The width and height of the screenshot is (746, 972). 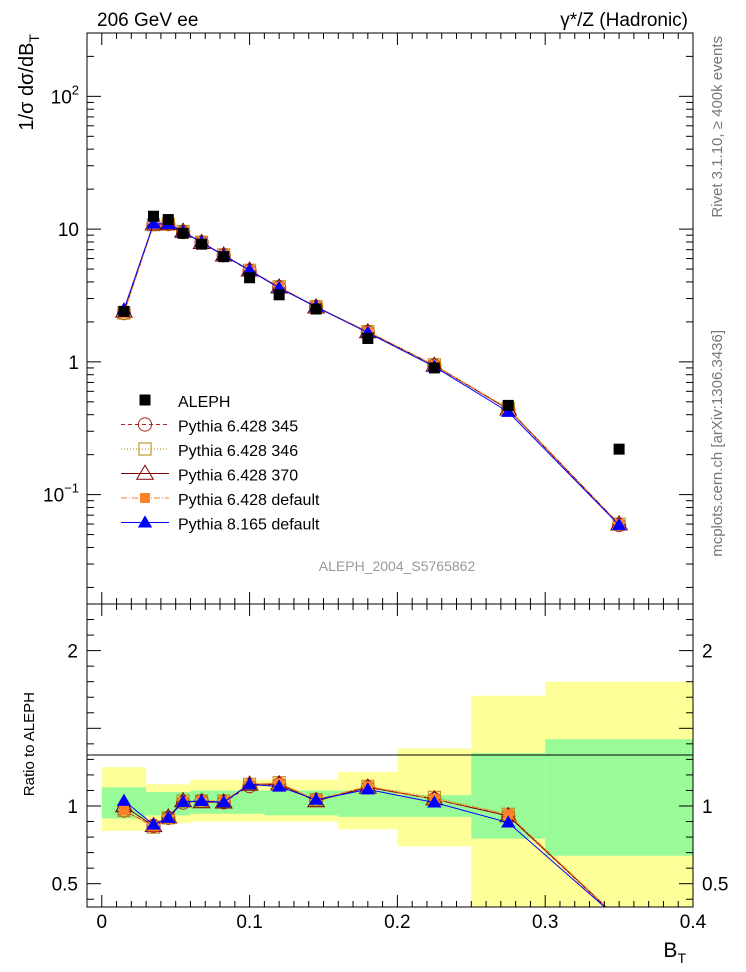 I want to click on x-tick-label: 0.2, so click(x=397, y=922).